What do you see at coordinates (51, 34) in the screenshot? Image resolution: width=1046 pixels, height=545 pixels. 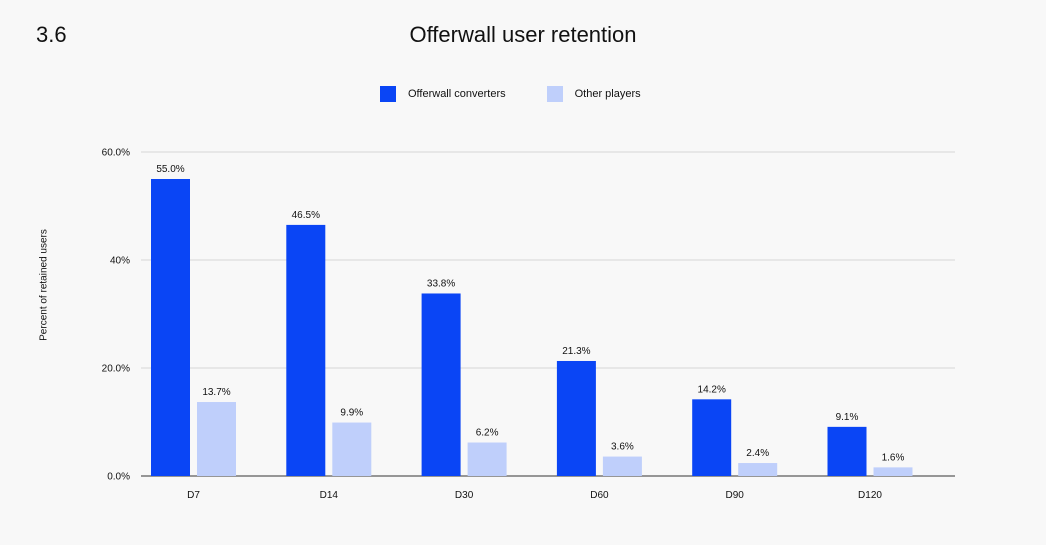 I see `section-number: 3.6` at bounding box center [51, 34].